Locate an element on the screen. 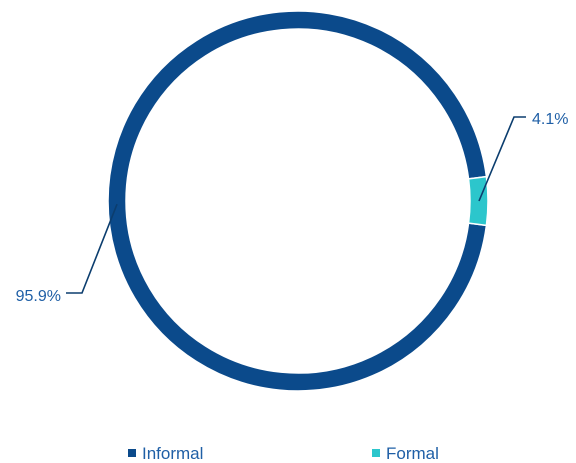  legend-swatch-informal is located at coordinates (132, 453).